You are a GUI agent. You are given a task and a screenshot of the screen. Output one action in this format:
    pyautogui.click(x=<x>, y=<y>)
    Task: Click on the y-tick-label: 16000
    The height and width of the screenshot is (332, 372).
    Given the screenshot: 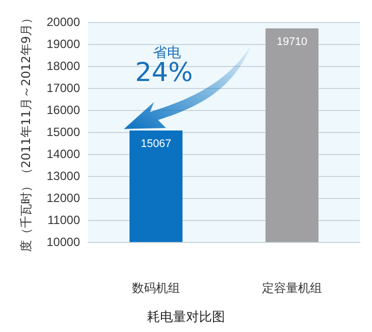 What is the action you would take?
    pyautogui.click(x=63, y=110)
    